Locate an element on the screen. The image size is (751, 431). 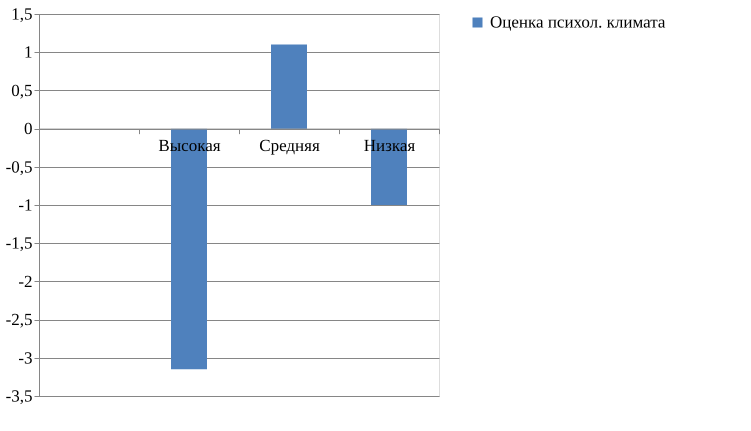
y-tick-label: -0,5 is located at coordinates (19, 166).